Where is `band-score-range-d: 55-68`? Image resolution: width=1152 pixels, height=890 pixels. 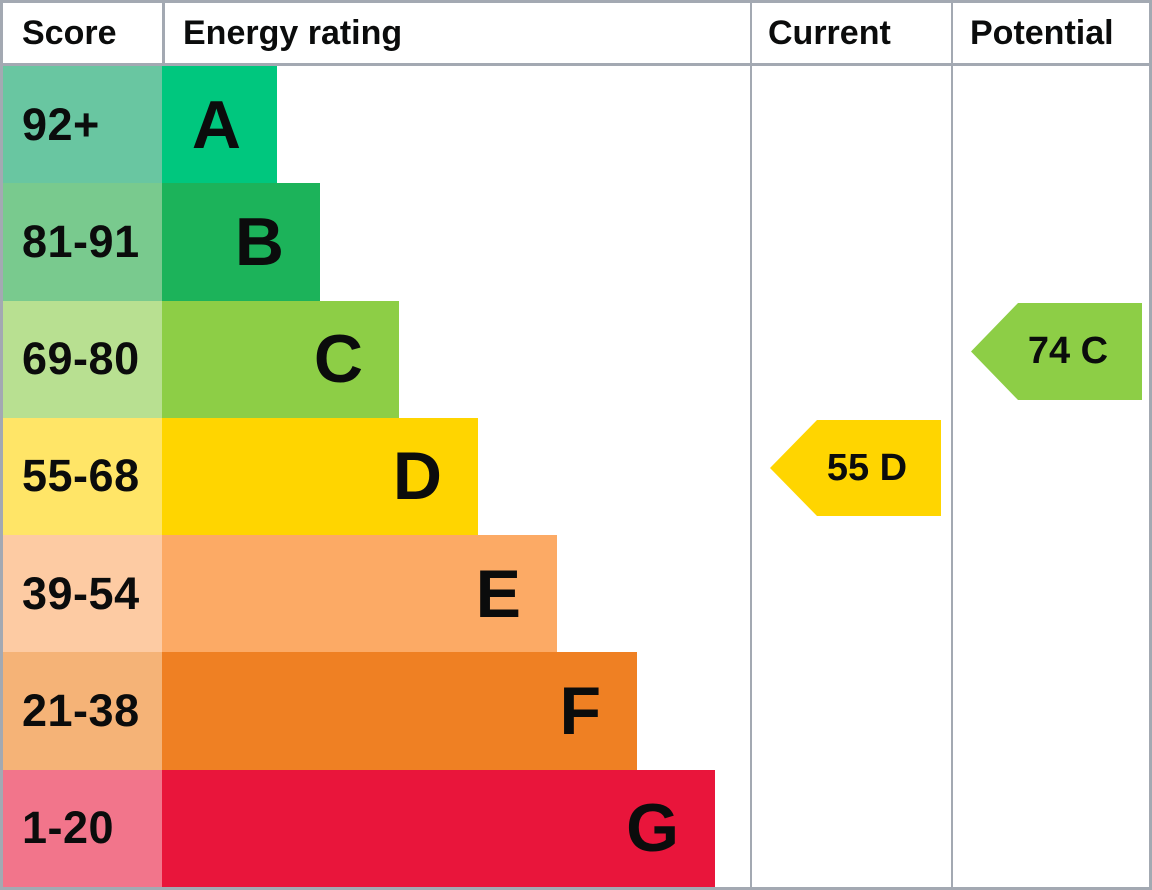
band-score-range-d: 55-68 is located at coordinates (82, 476).